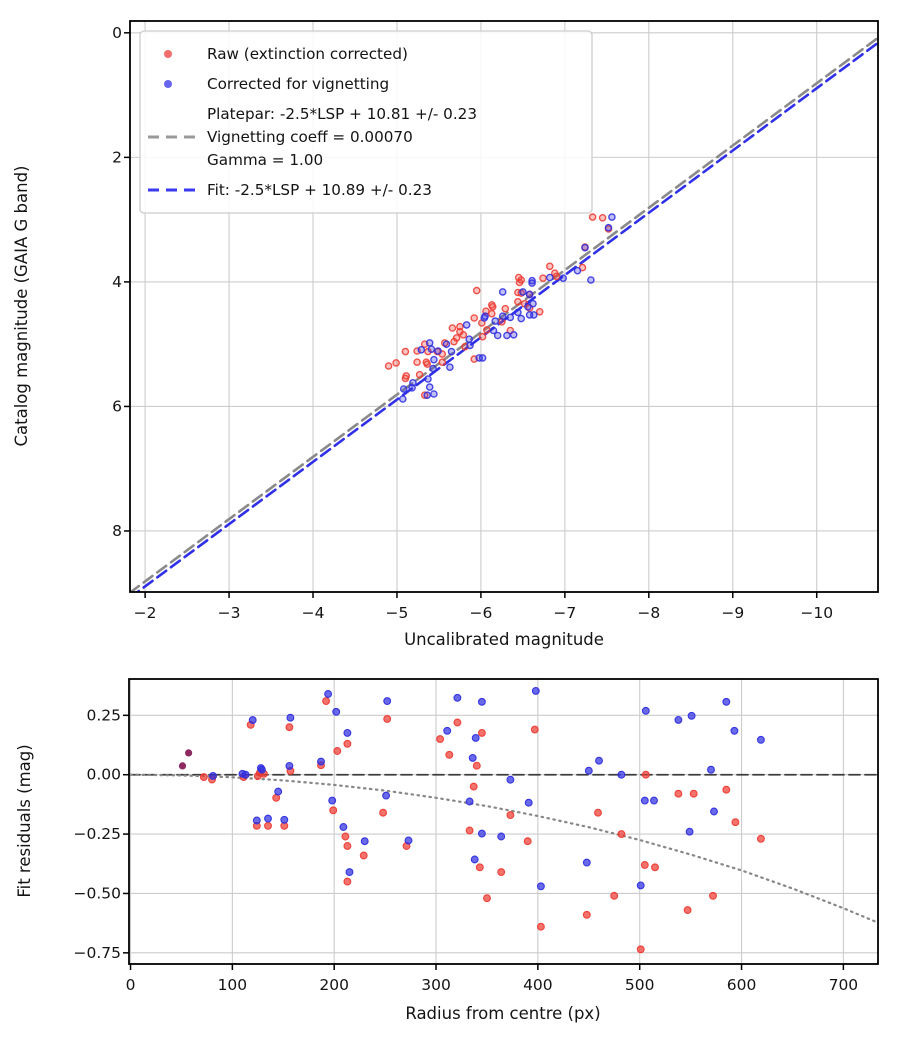 Image resolution: width=900 pixels, height=1054 pixels. I want to click on x-tick-label: 700, so click(844, 985).